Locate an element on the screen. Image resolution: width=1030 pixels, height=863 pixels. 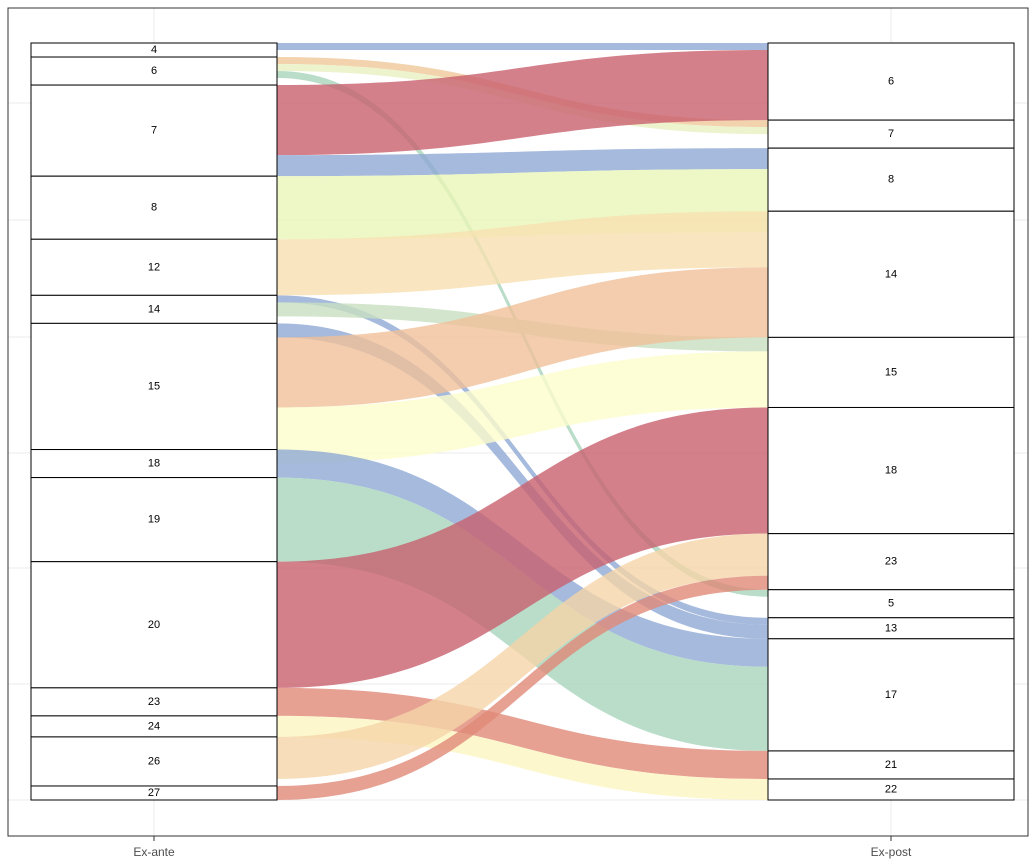
left-node-label: 8 is located at coordinates (154, 208).